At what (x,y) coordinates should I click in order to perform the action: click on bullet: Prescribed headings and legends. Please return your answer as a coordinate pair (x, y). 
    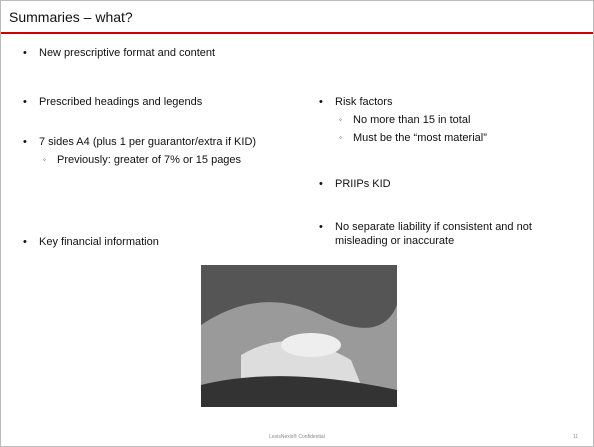
    Looking at the image, I should click on (166, 102).